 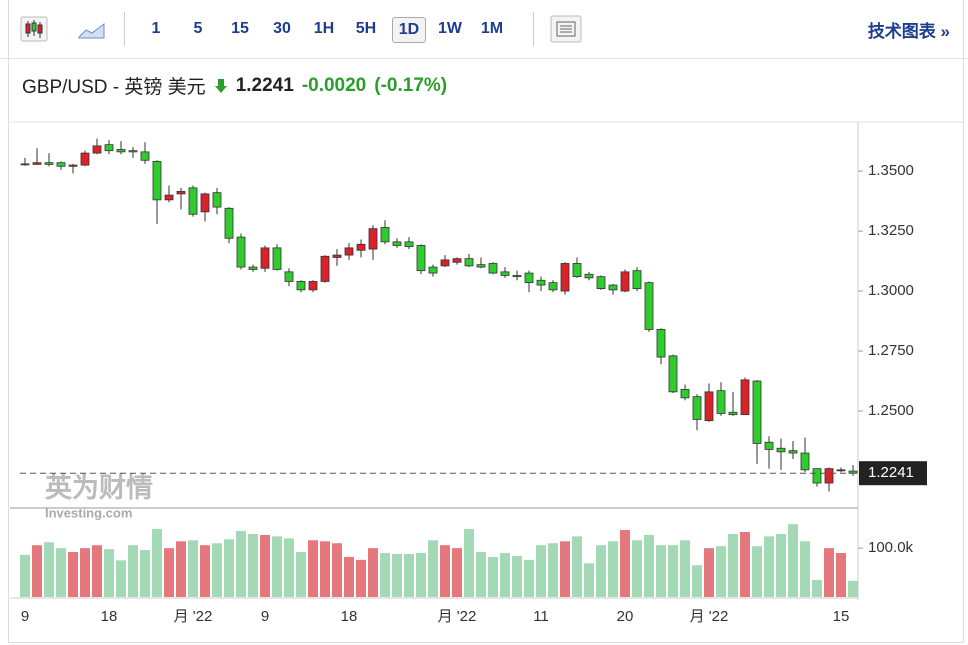 I want to click on layout-icon, so click(x=566, y=29).